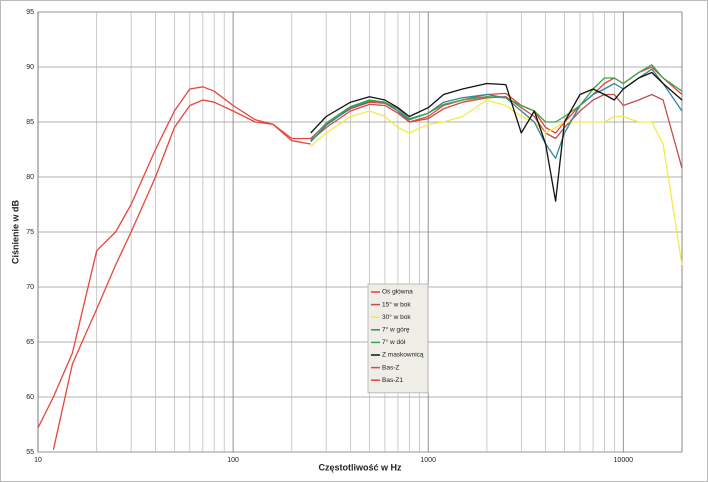  Describe the element at coordinates (396, 330) in the screenshot. I see `legend-label: 7° w górę` at that location.